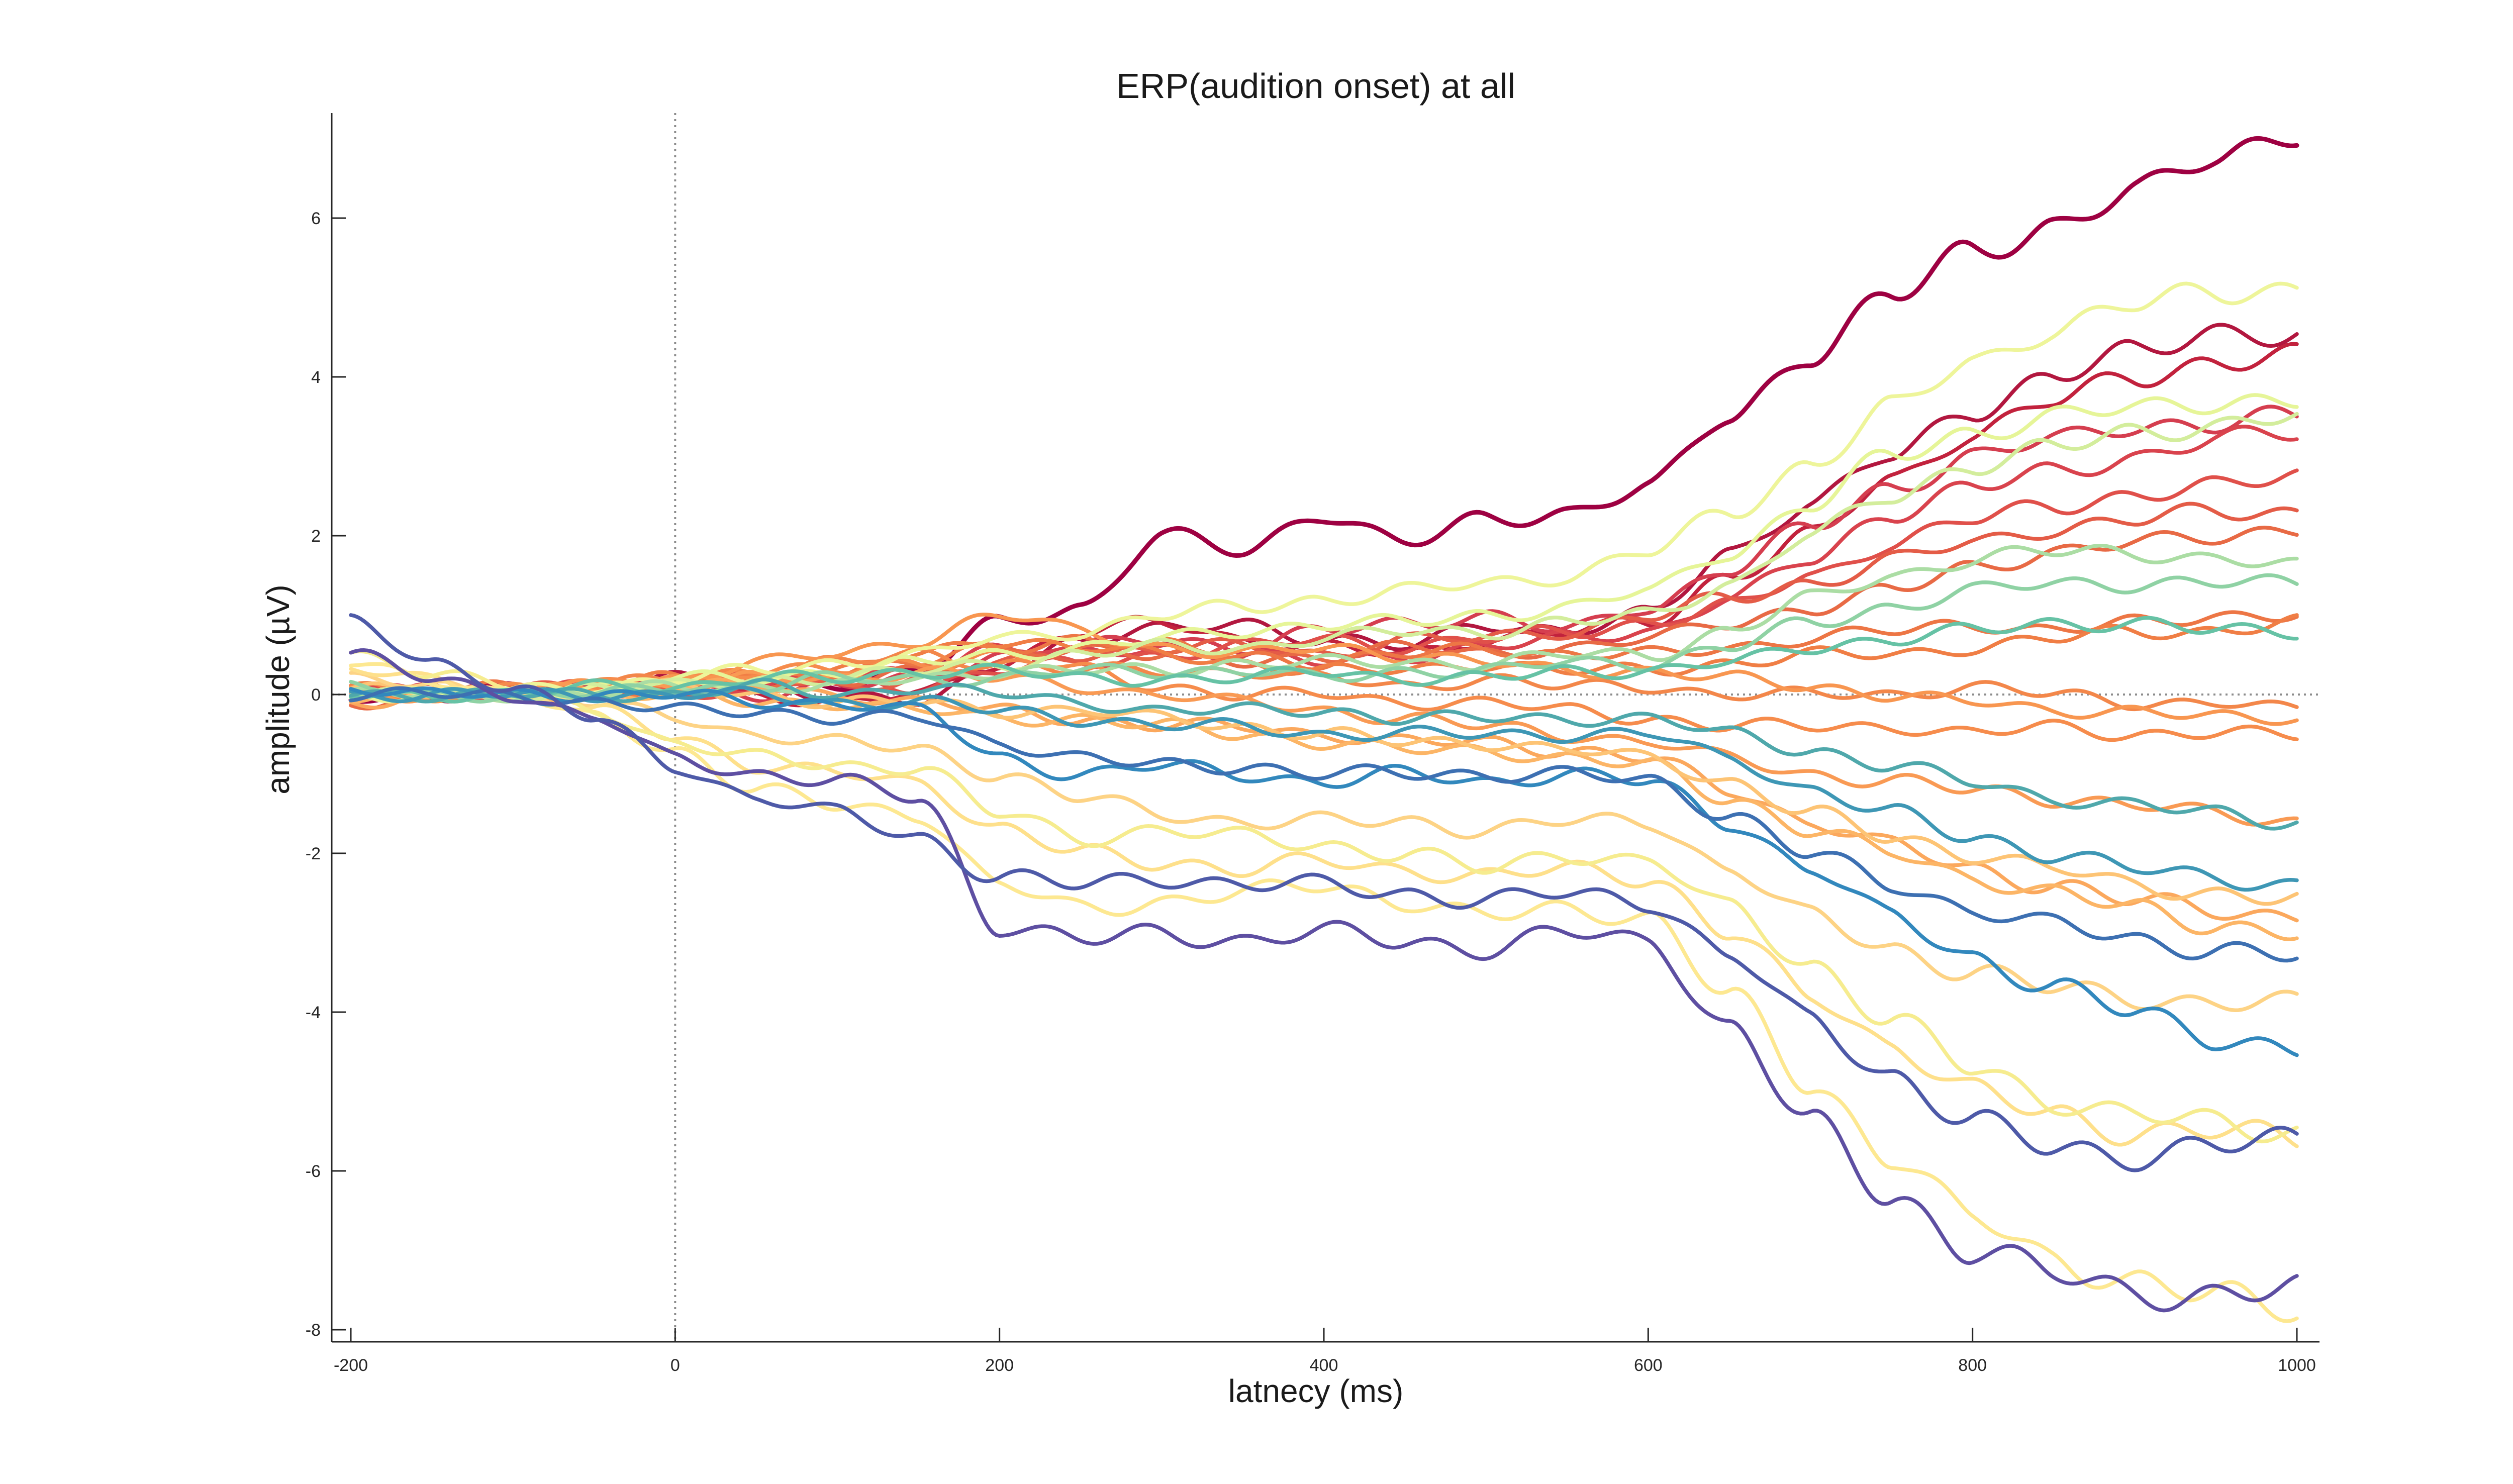 Image resolution: width=2513 pixels, height=1484 pixels. Describe the element at coordinates (316, 536) in the screenshot. I see `y-tick-label: 2` at that location.